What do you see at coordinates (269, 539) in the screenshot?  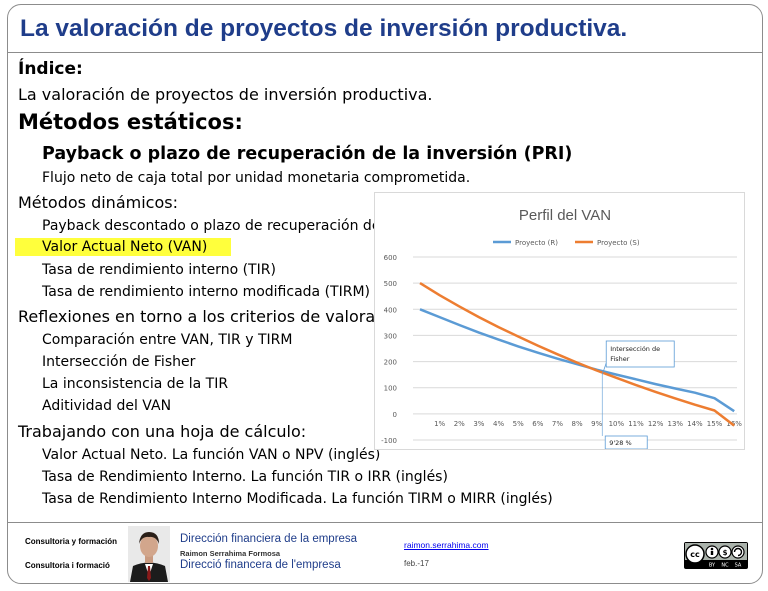 I see `footer-brand-es: Dirección financiera de la empresa` at bounding box center [269, 539].